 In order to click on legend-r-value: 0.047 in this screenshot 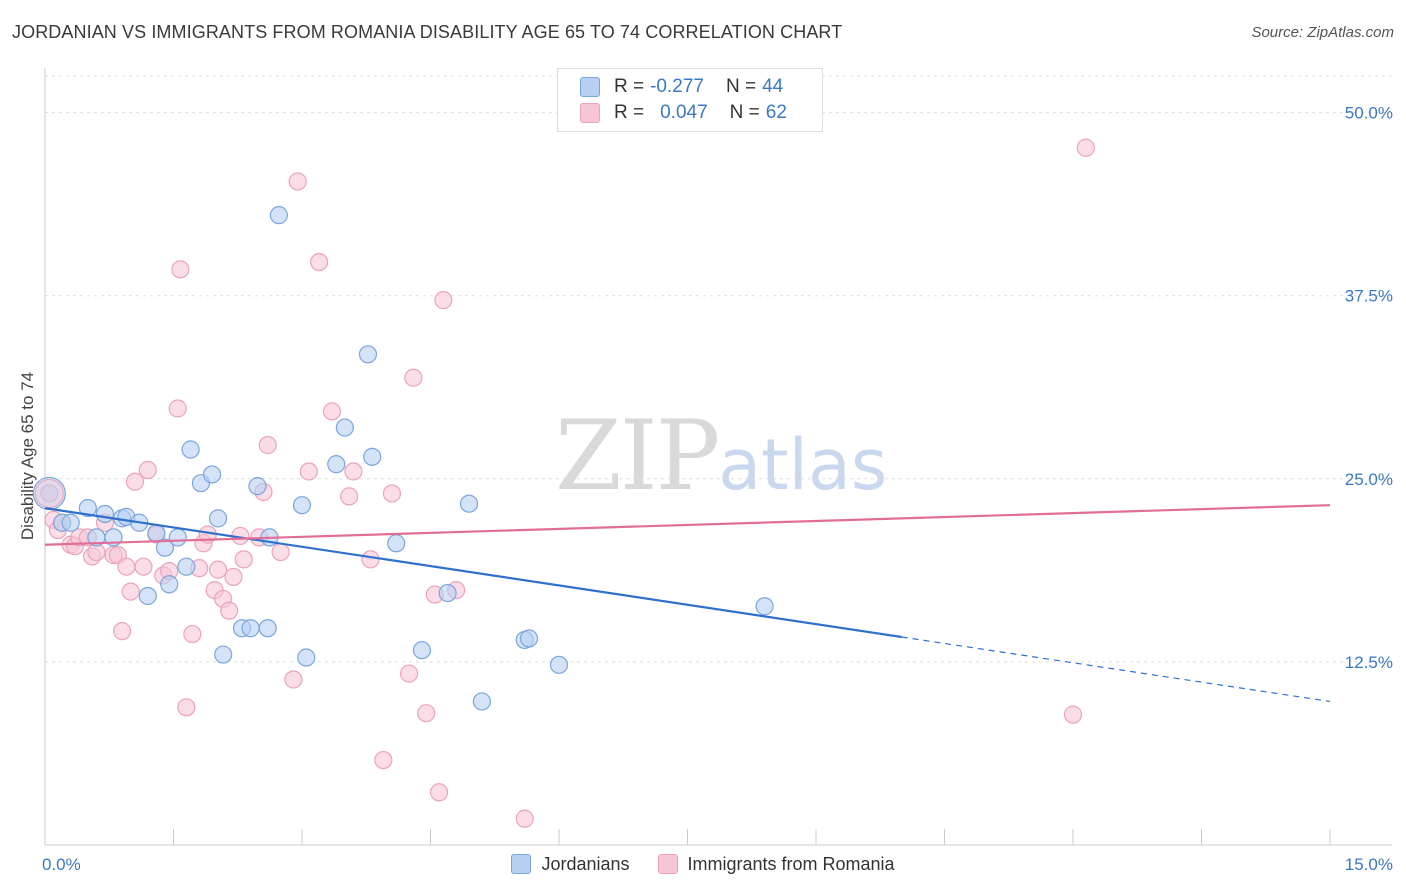, I will do `click(684, 112)`.